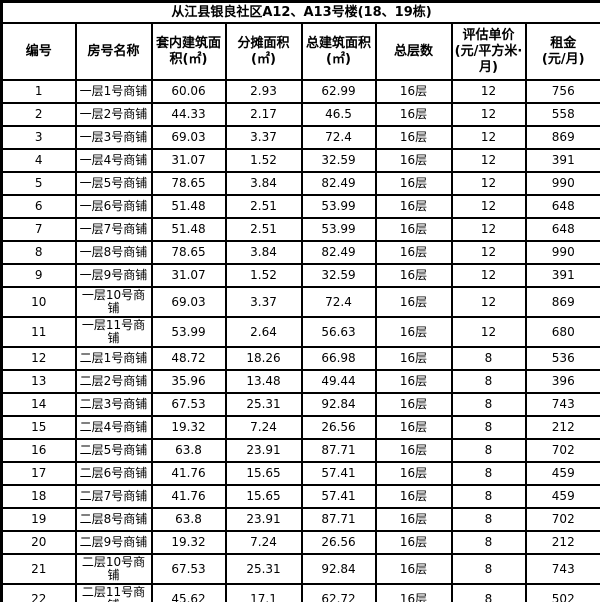 This screenshot has width=600, height=602. I want to click on room-name: 二层10号商铺, so click(113, 568).